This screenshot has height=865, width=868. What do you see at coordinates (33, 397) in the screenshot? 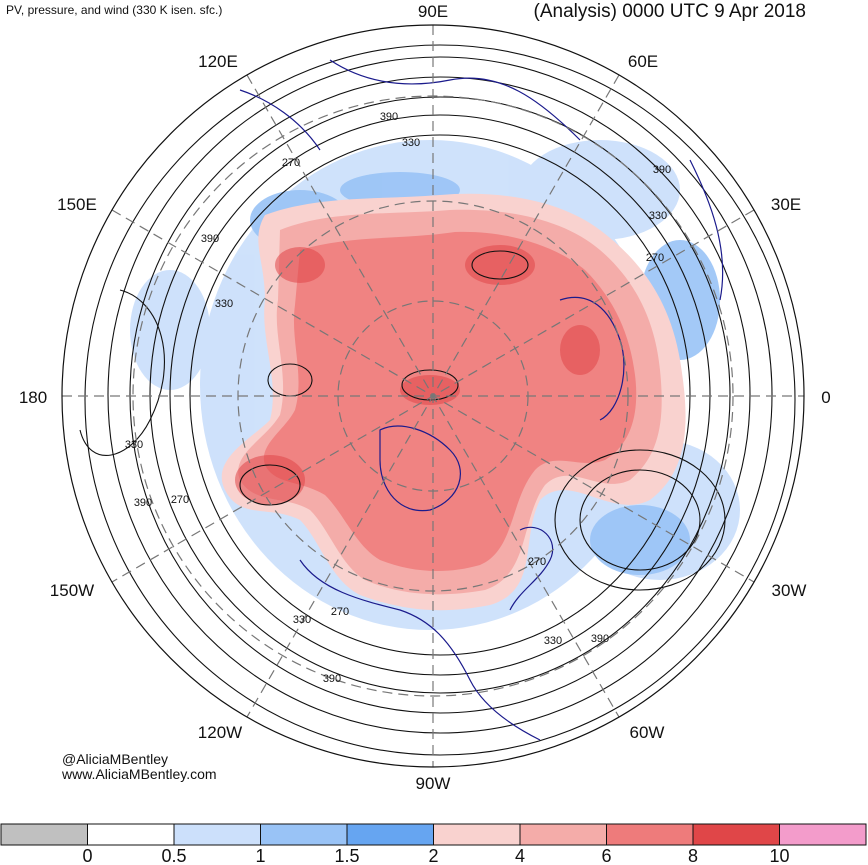
I see `lon-label-180: 180` at bounding box center [33, 397].